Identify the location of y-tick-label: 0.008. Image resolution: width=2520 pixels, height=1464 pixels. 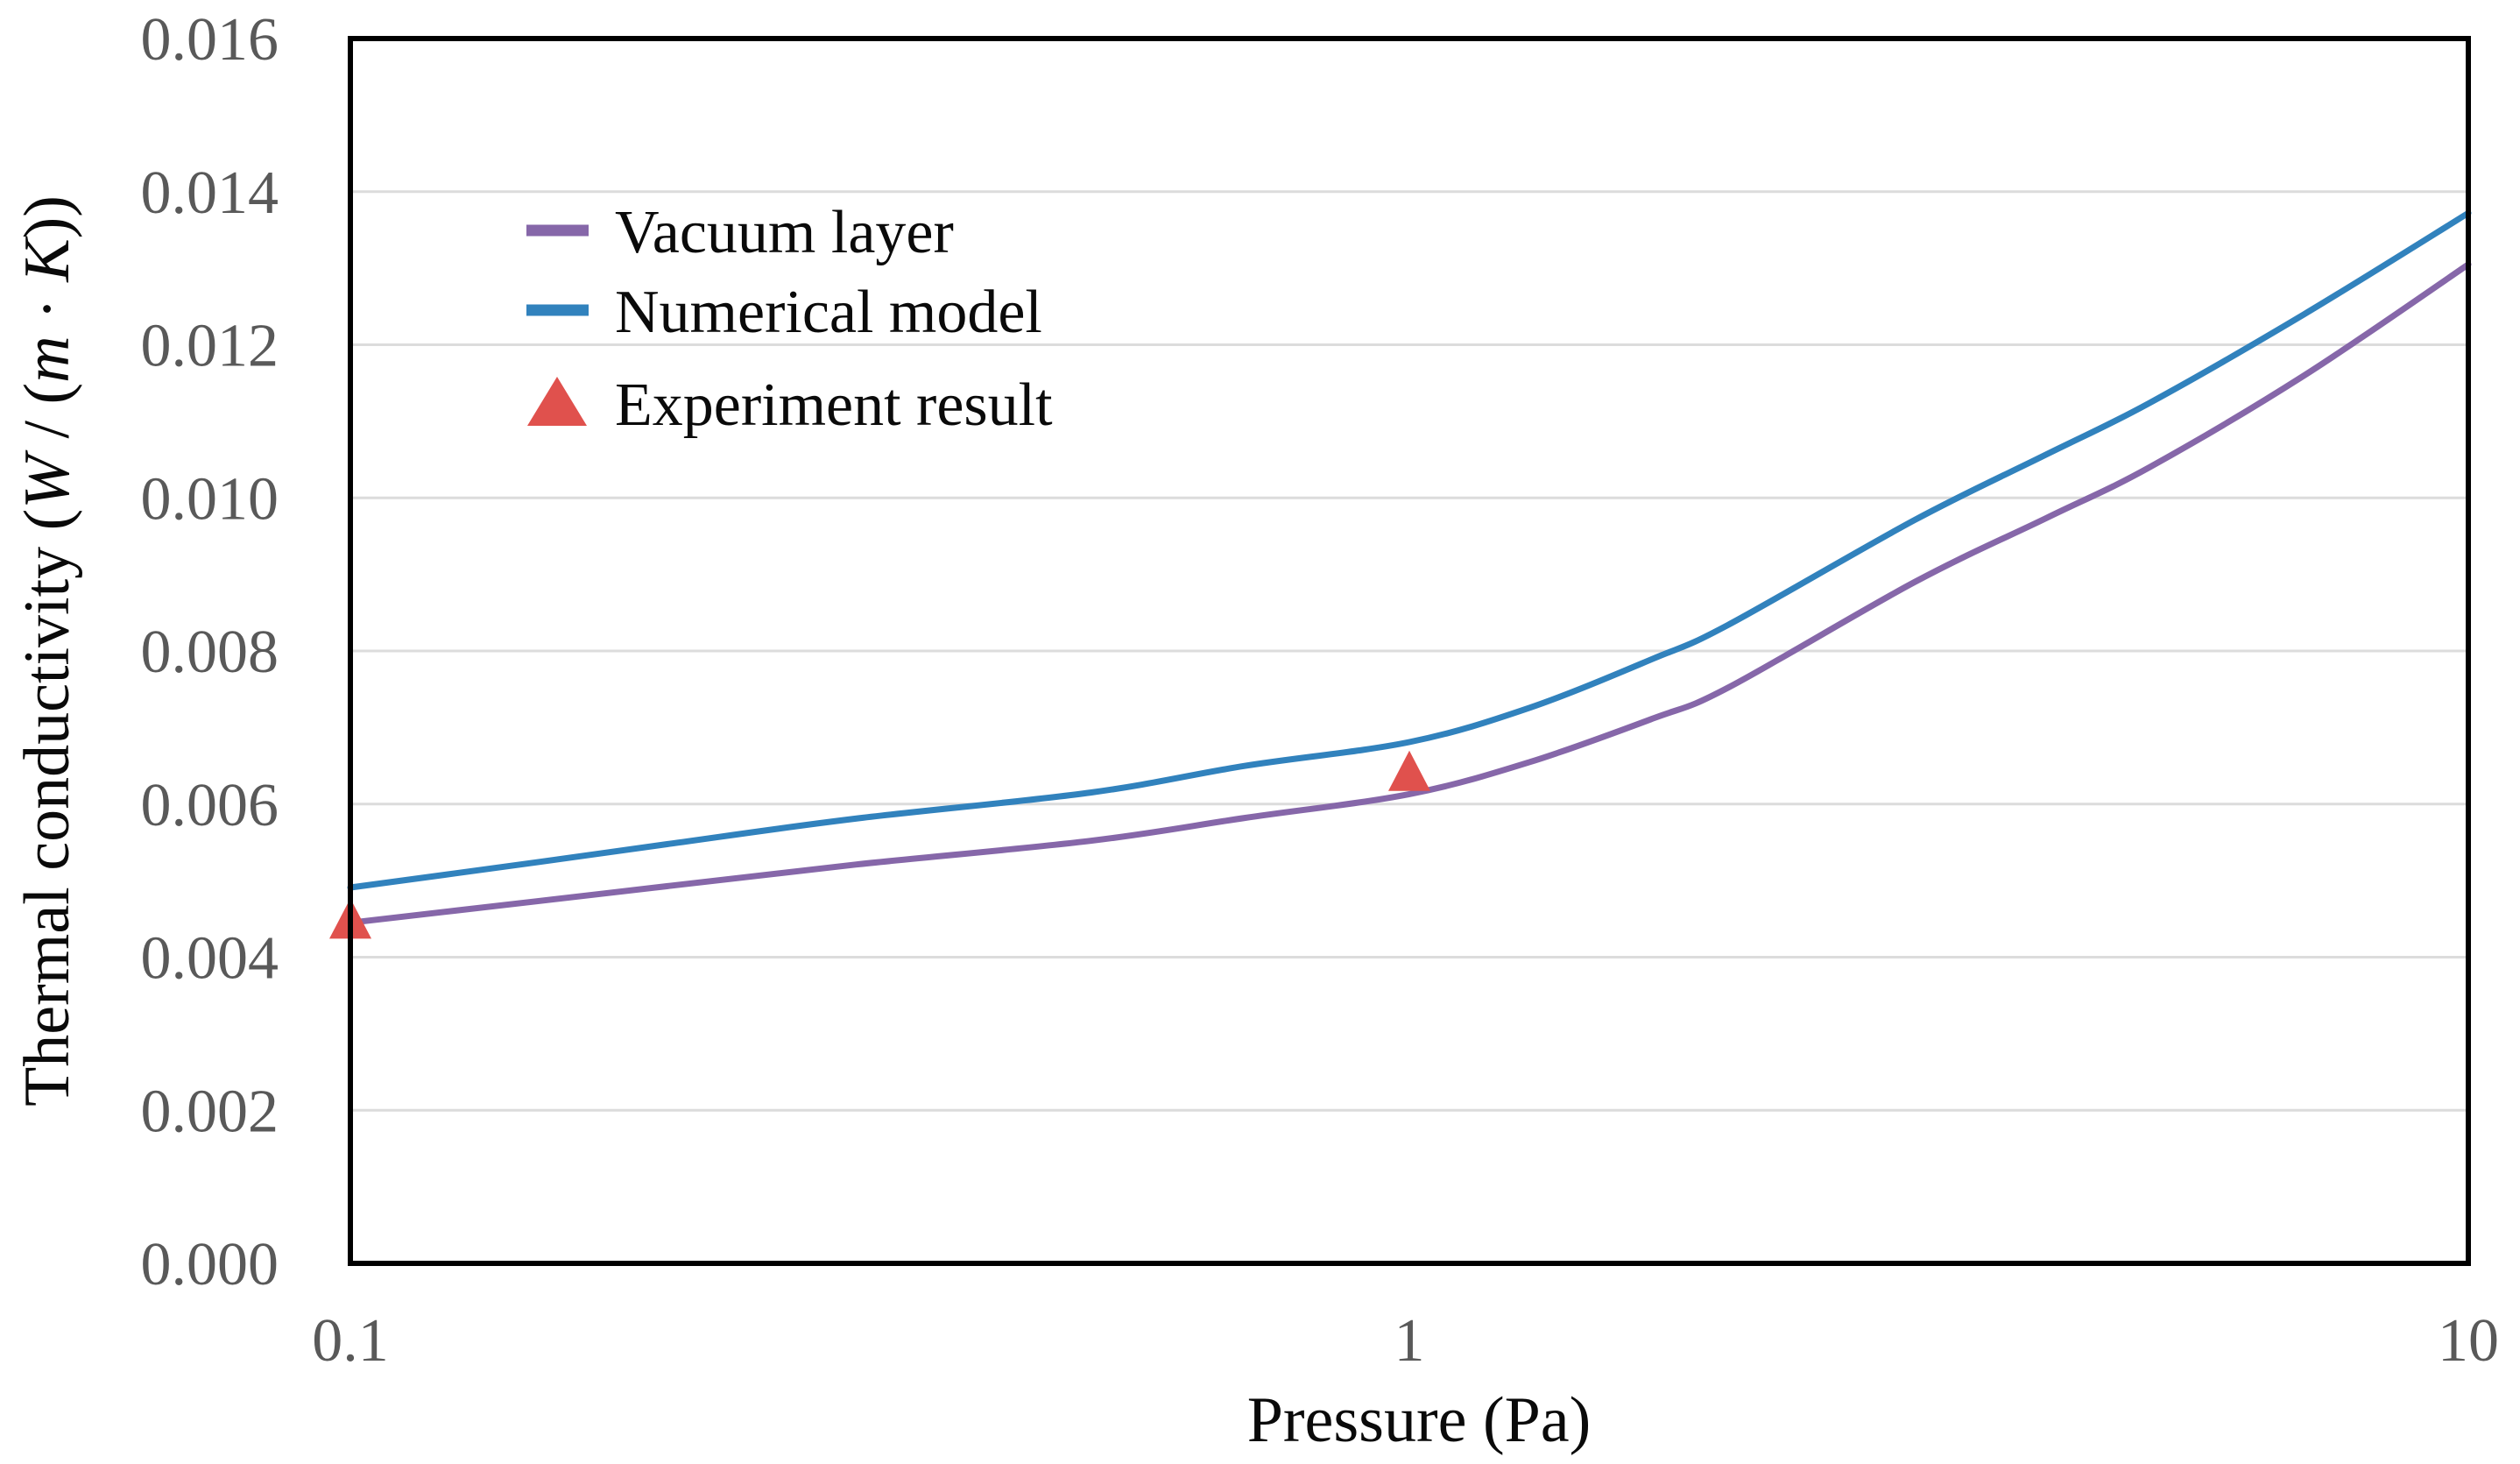
(210, 652).